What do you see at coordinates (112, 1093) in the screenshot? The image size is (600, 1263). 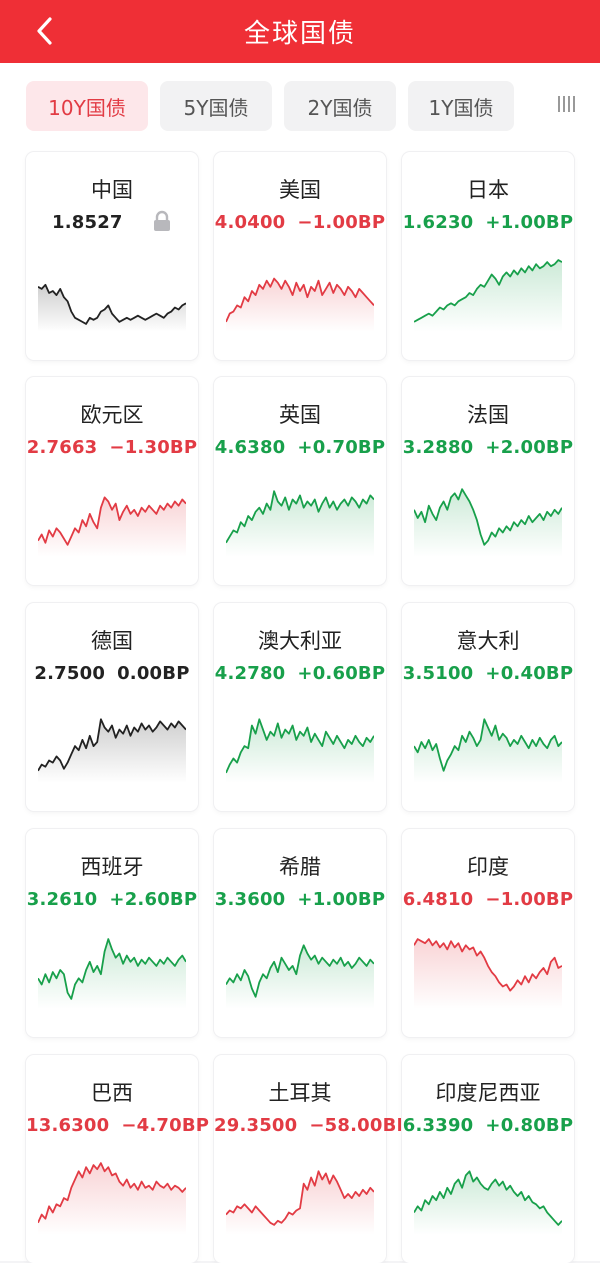 I see `country-name: 巴西` at bounding box center [112, 1093].